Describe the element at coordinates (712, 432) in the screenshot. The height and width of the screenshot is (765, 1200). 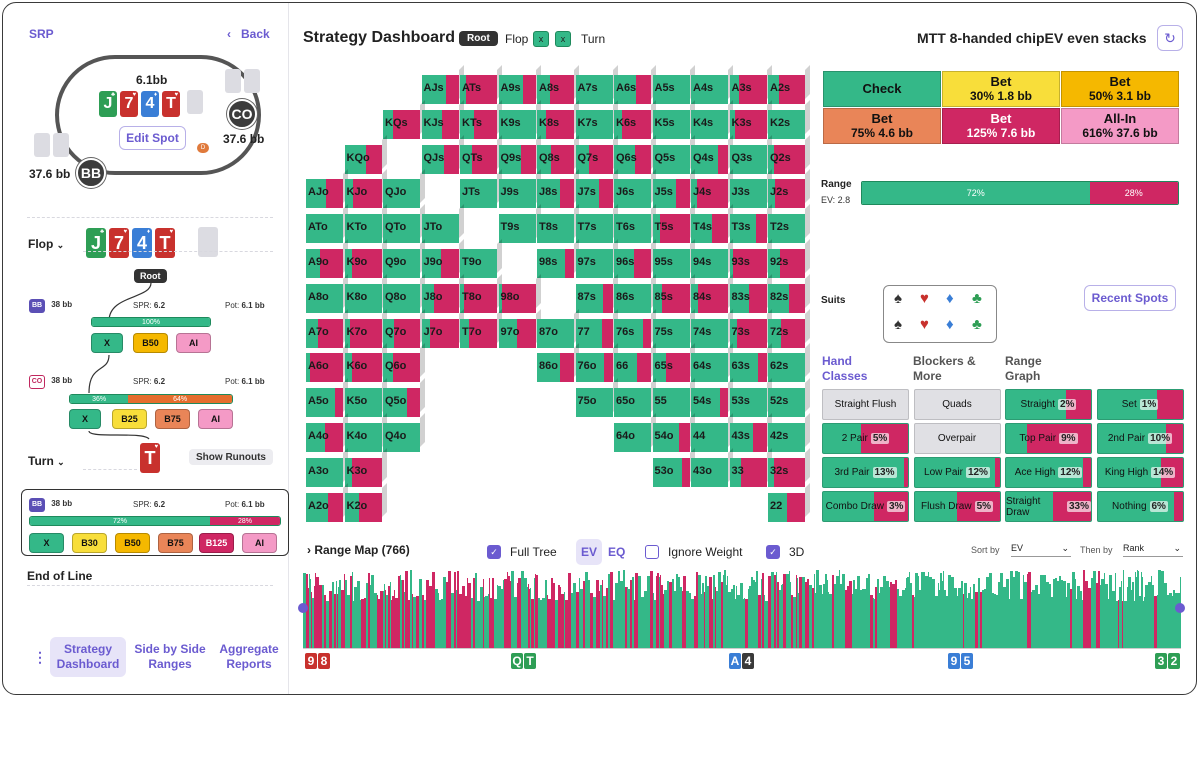
I see `hand-cell: 44` at that location.